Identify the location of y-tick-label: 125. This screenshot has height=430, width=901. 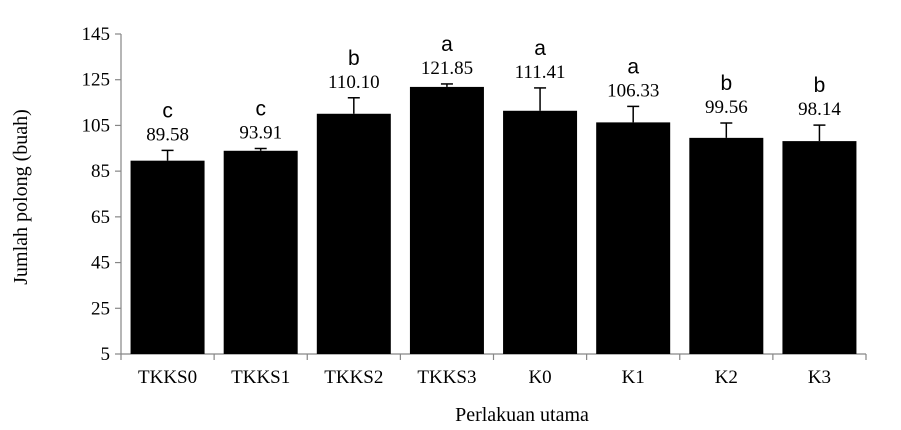
(96, 80).